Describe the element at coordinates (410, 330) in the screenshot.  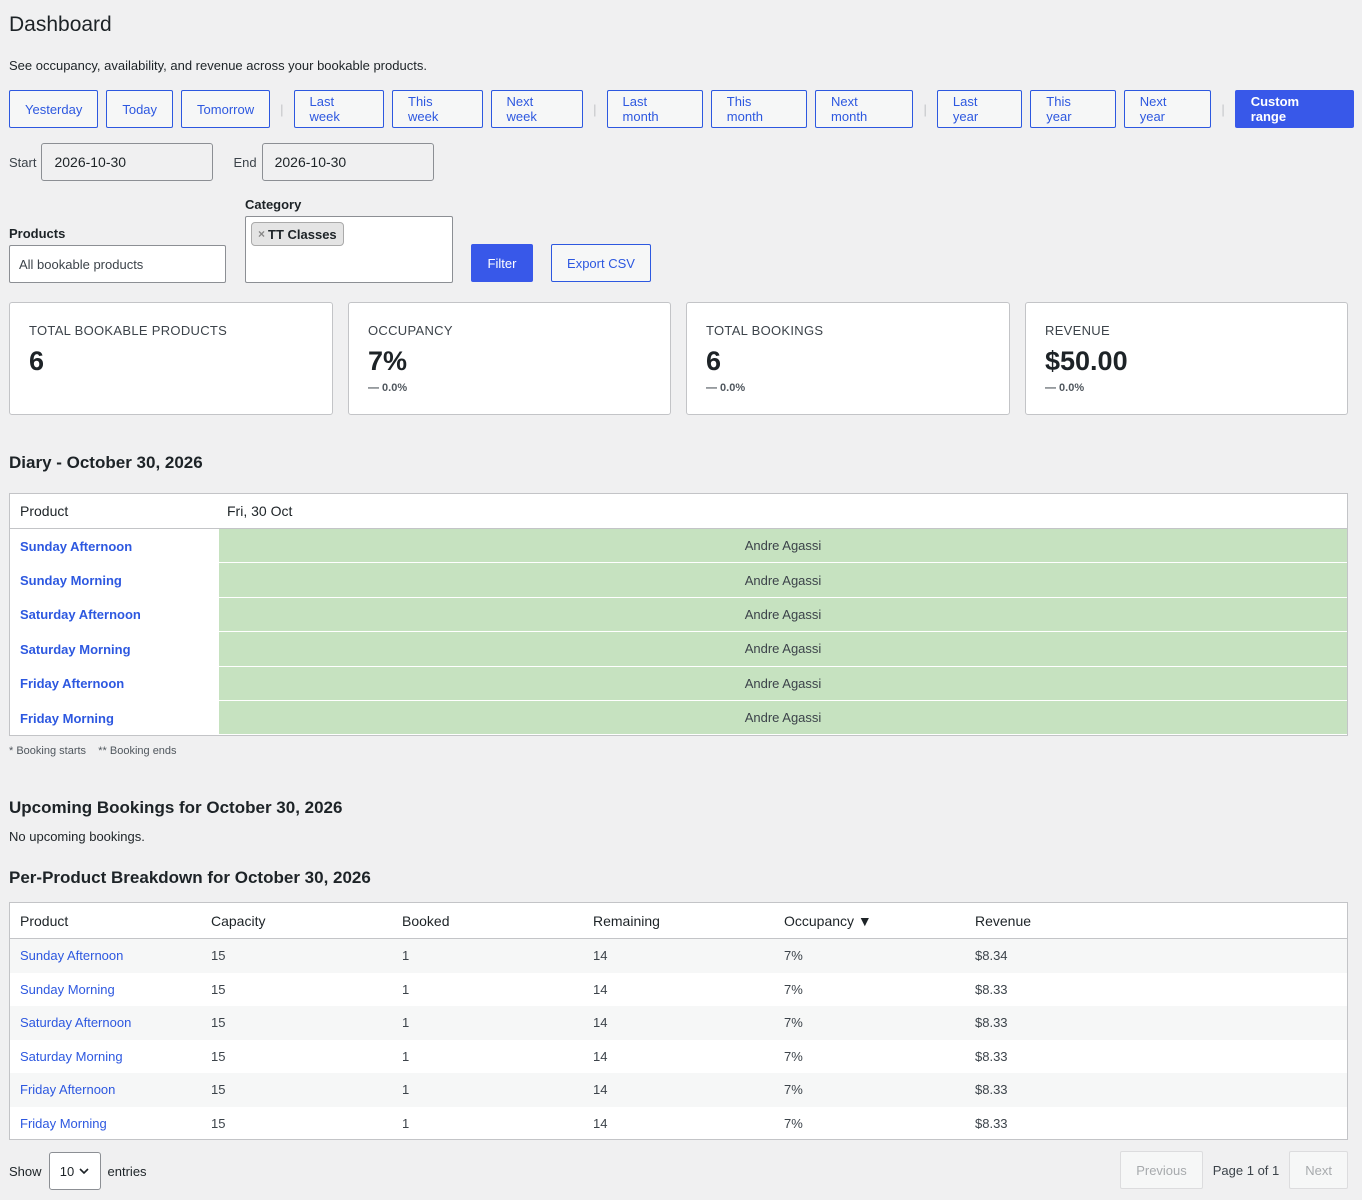
I see `stat-label: Occupancy` at that location.